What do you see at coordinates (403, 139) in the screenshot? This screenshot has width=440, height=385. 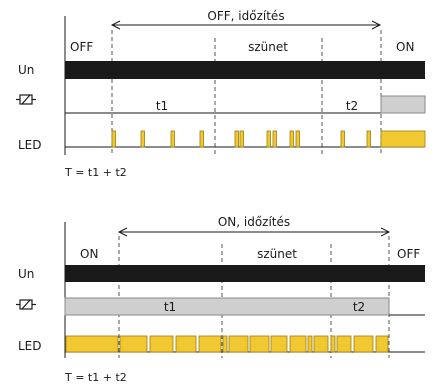 I see `led-steady-on` at bounding box center [403, 139].